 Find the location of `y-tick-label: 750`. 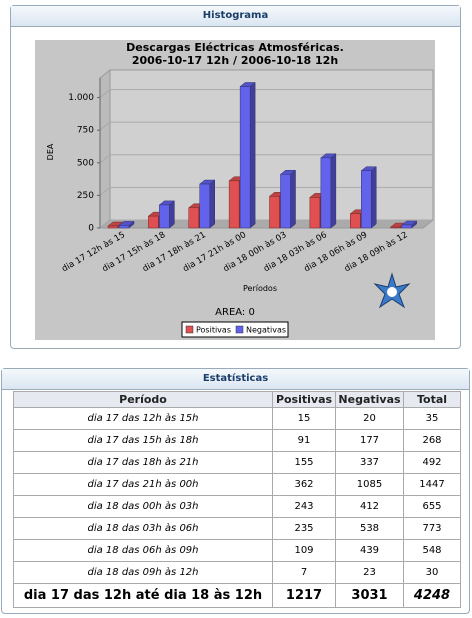

y-tick-label: 750 is located at coordinates (85, 131).